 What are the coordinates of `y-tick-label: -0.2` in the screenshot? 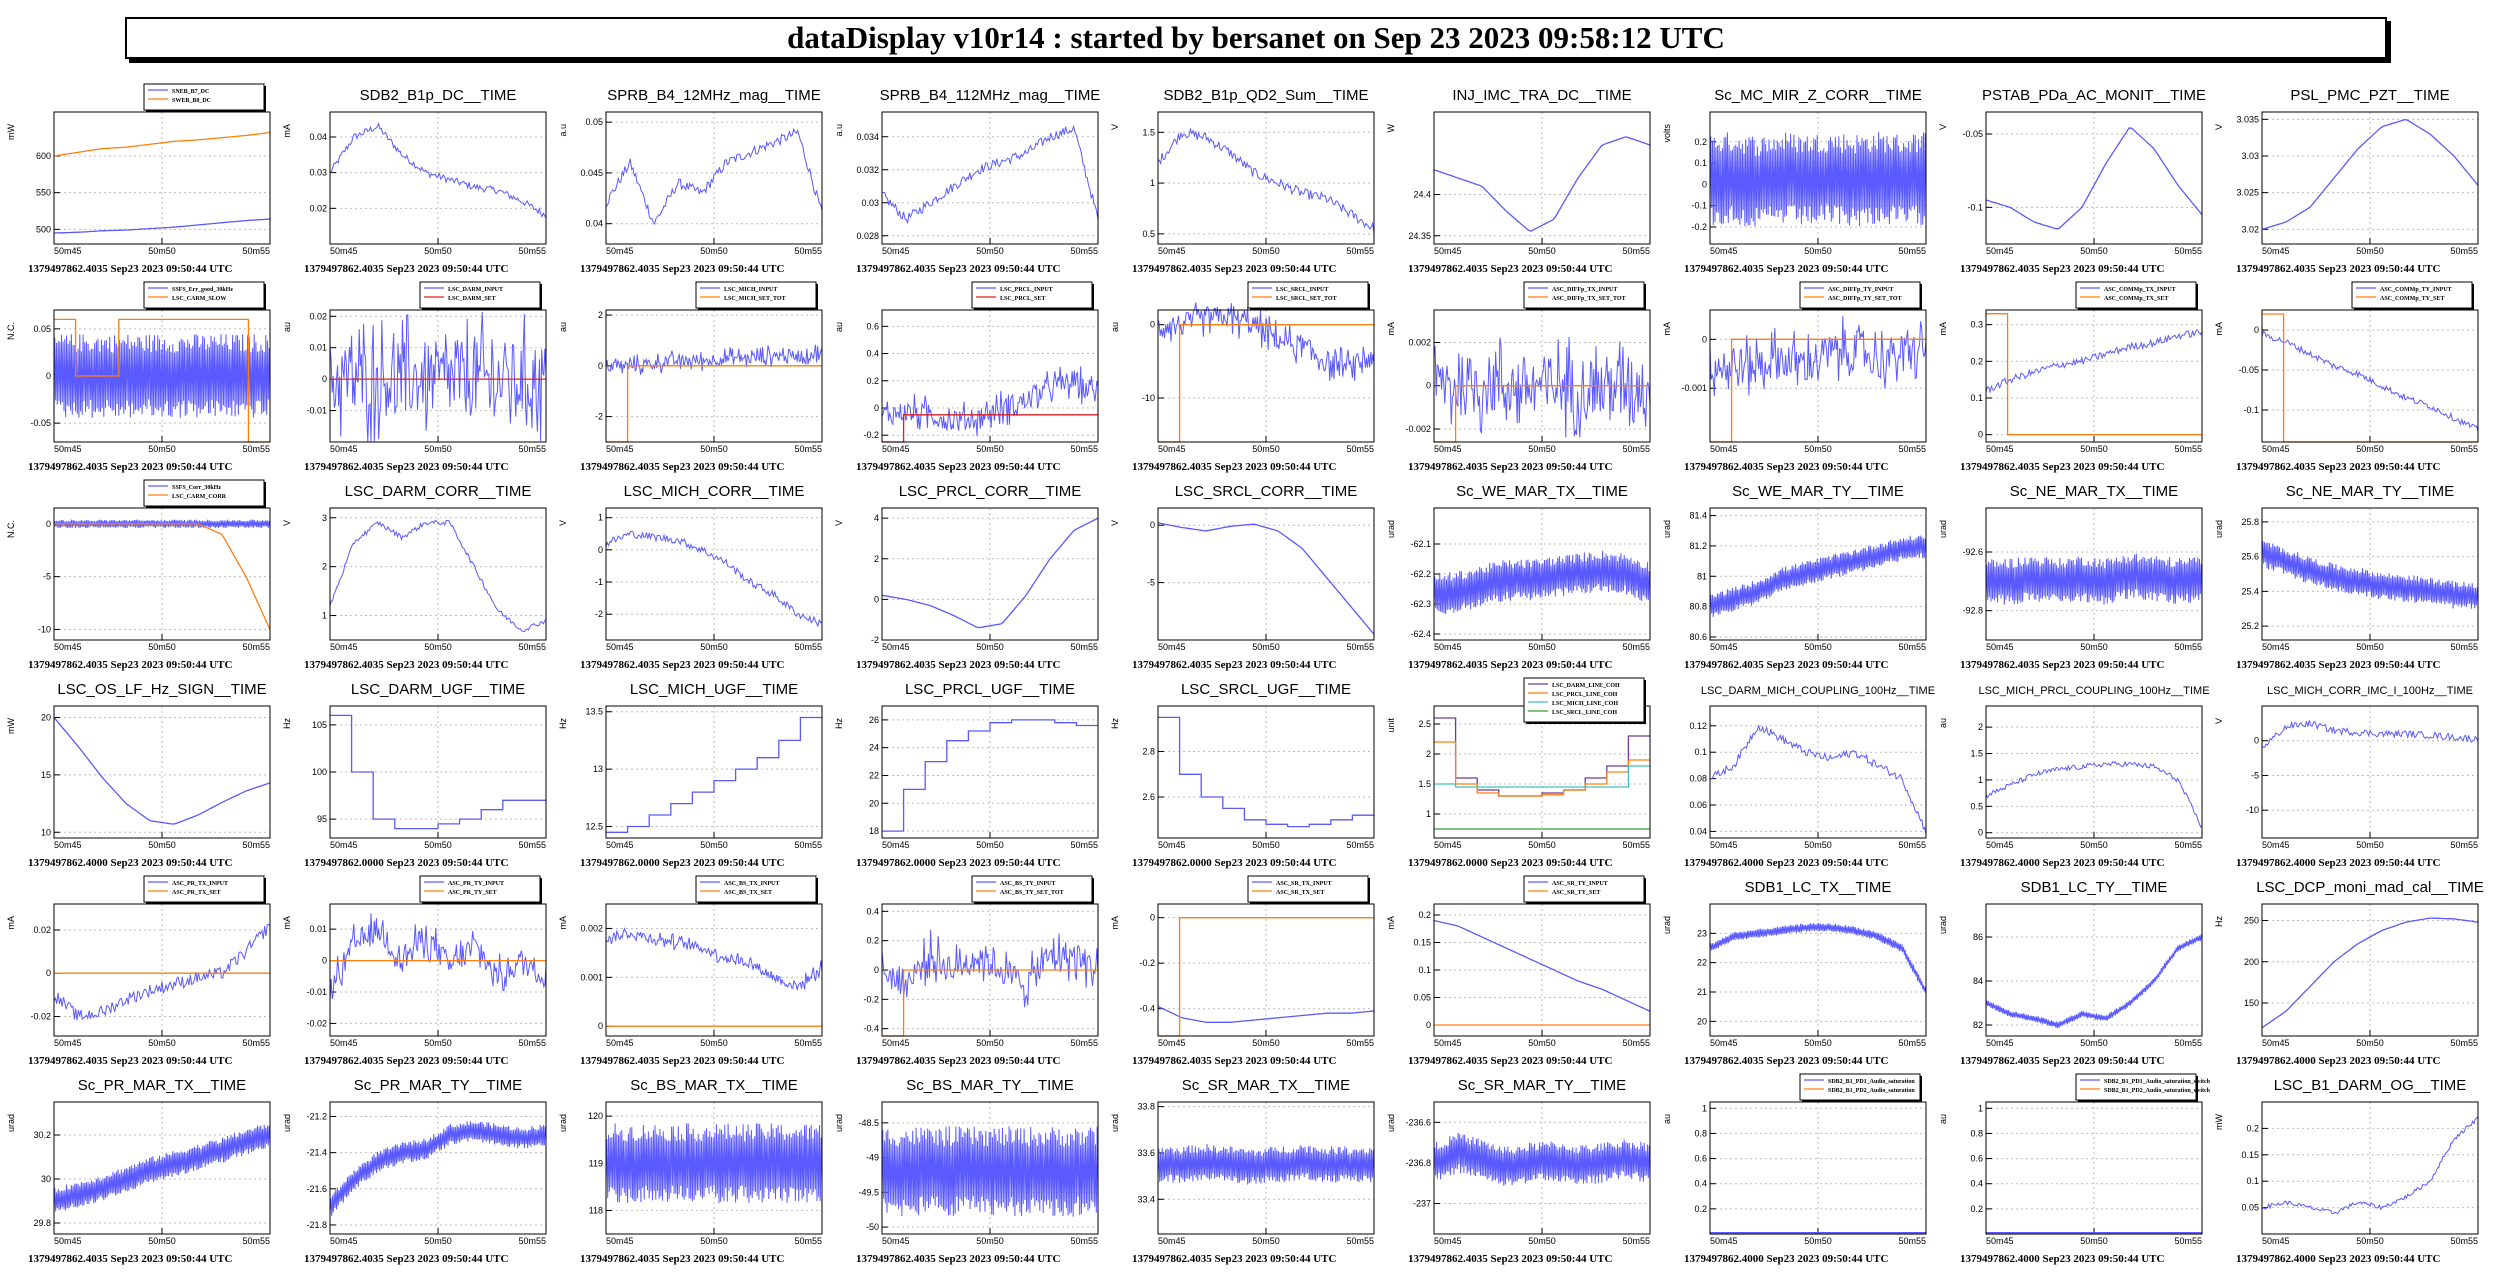 It's located at (1699, 227).